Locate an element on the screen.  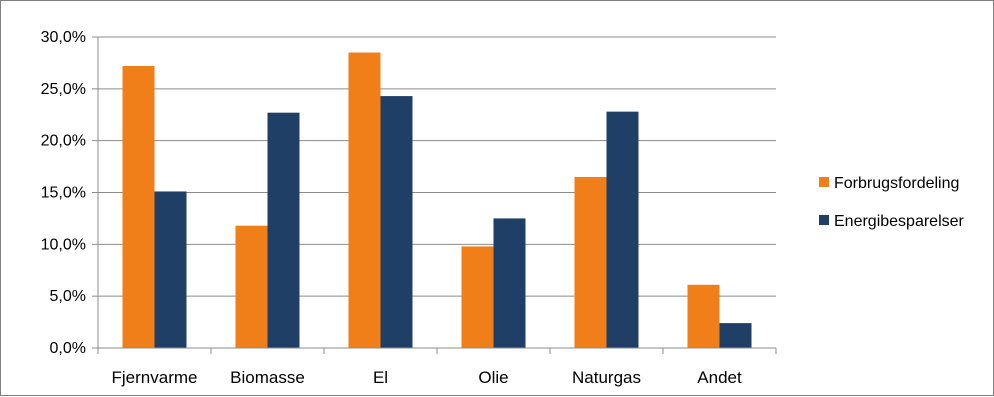
y-tick-label: 25,0% is located at coordinates (63, 89).